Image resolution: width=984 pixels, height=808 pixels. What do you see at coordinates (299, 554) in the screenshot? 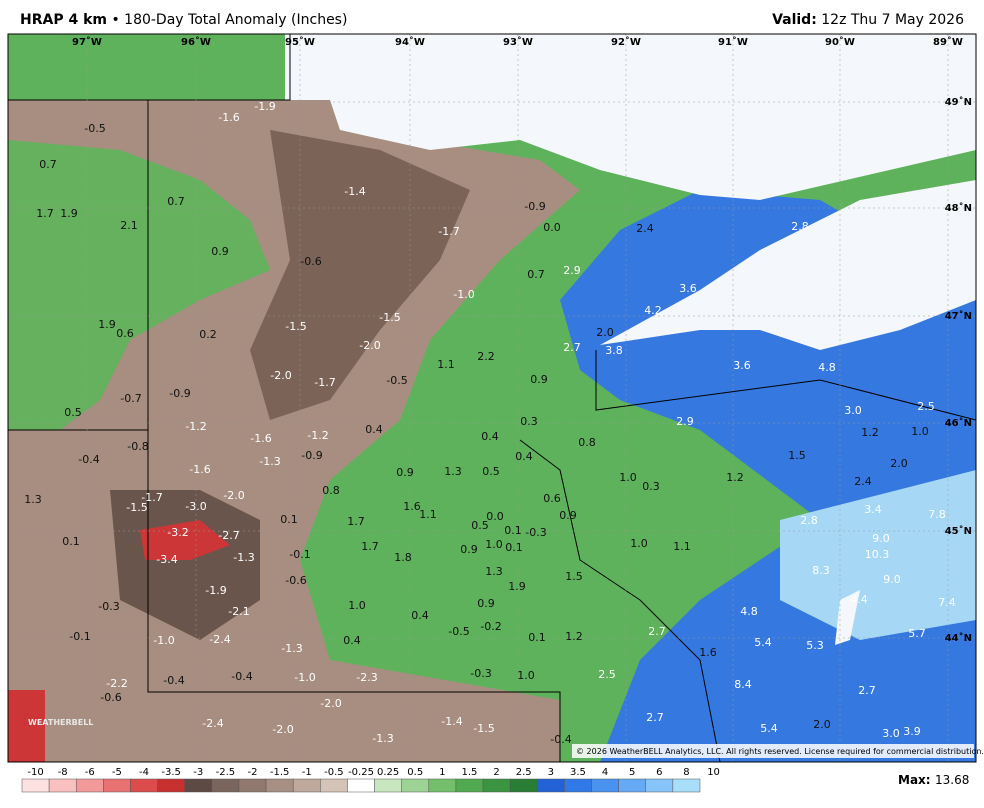
I see `map-value: -0.1` at bounding box center [299, 554].